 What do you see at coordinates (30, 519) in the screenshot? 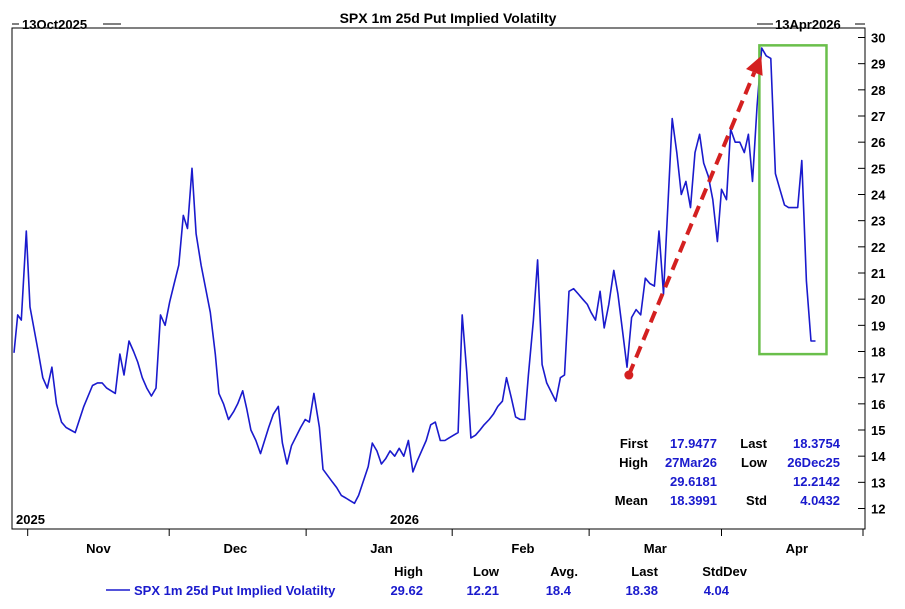
I see `year-label-2025: 2025` at bounding box center [30, 519].